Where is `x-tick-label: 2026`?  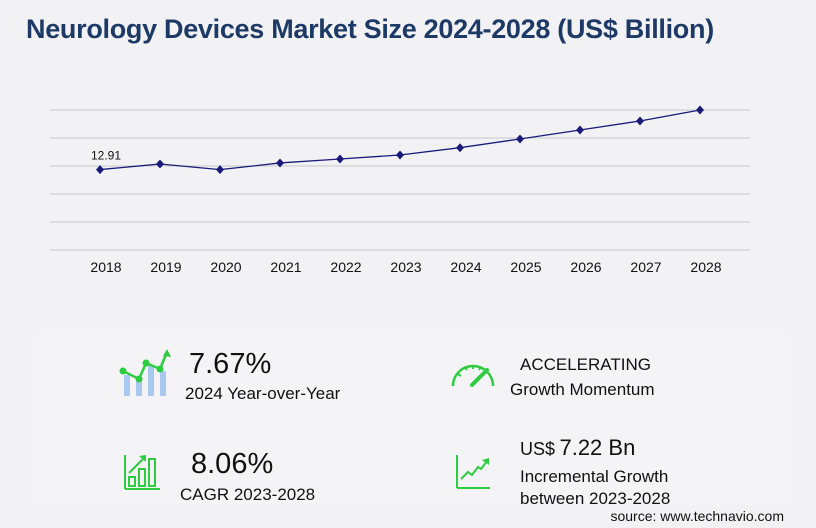
x-tick-label: 2026 is located at coordinates (585, 267).